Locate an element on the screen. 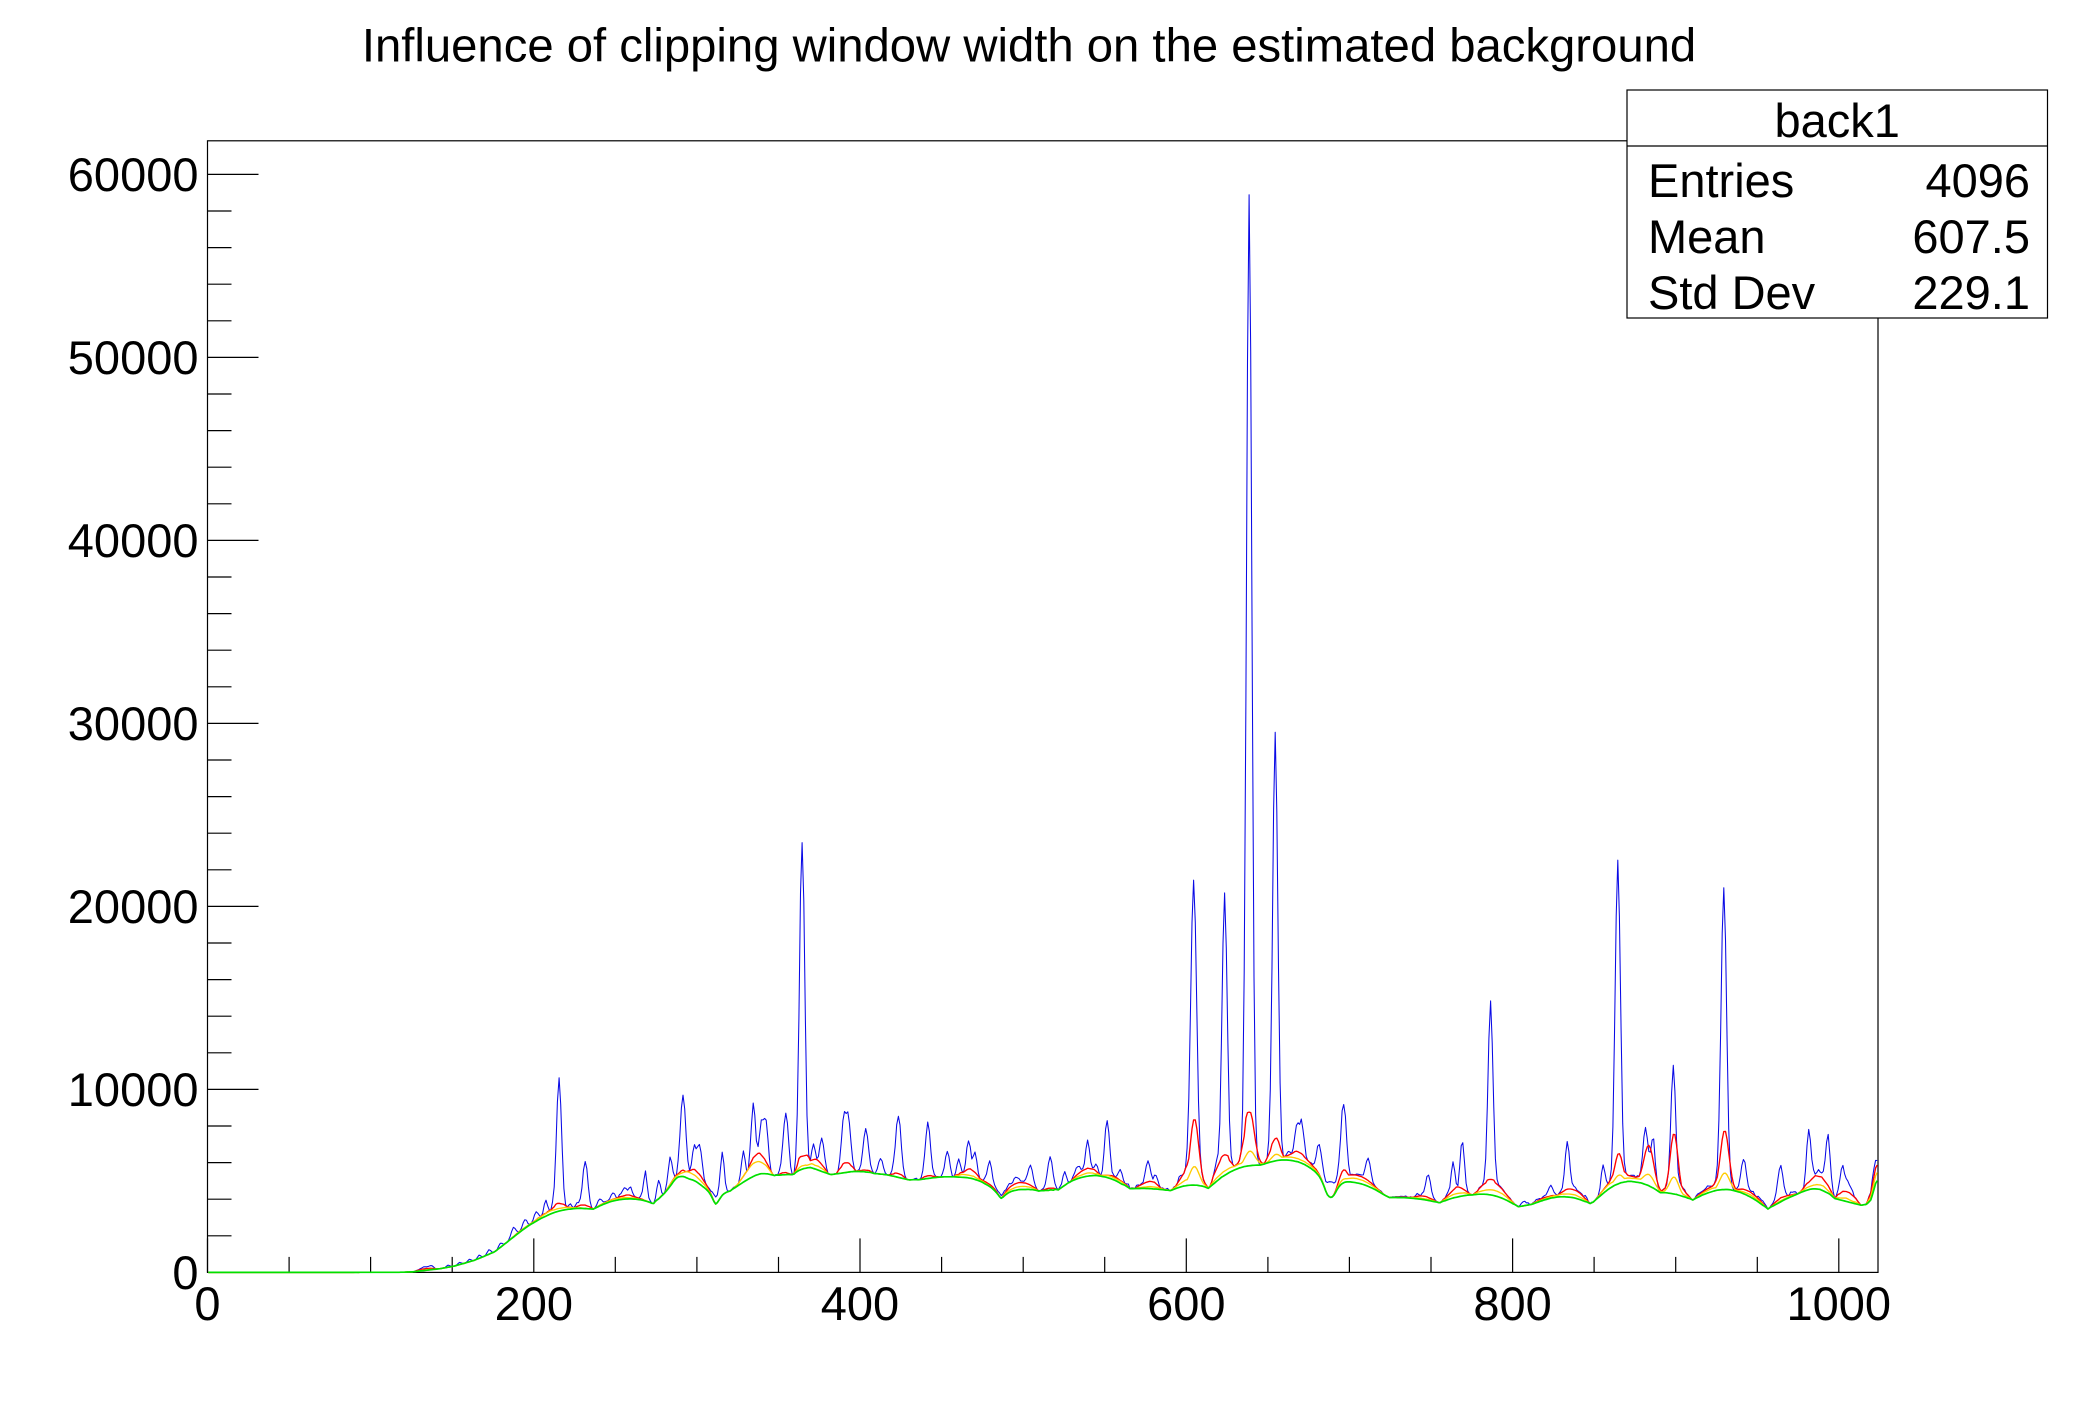  svg-text: 800 is located at coordinates (1512, 1303).